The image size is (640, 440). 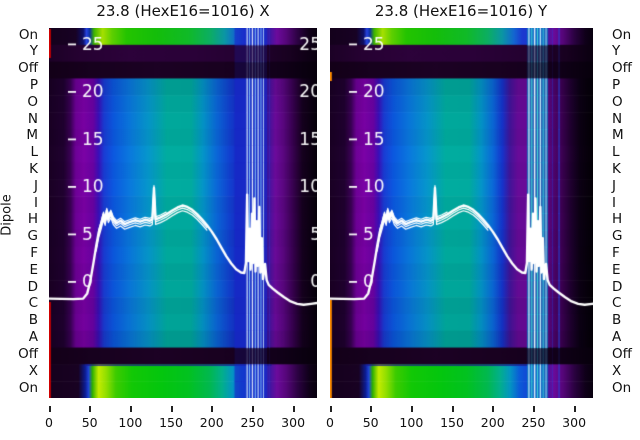 I want to click on row-label-left-5: N, so click(x=32, y=118).